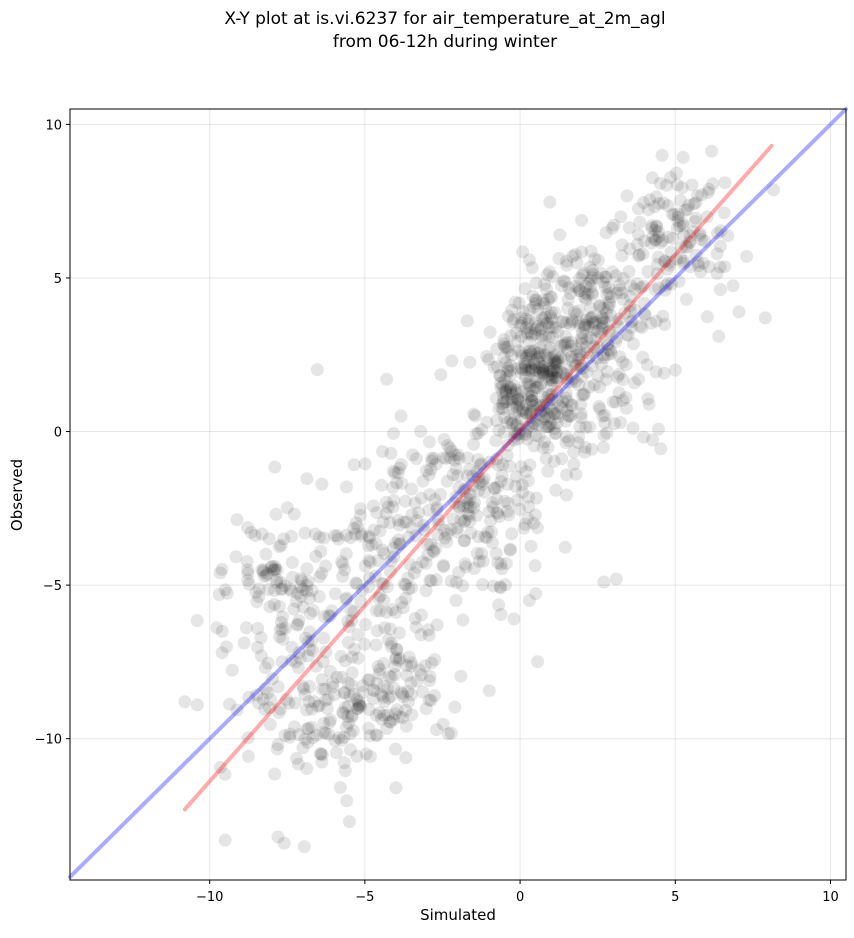 The image size is (854, 938). Describe the element at coordinates (58, 279) in the screenshot. I see `y-tick-label: 5` at that location.